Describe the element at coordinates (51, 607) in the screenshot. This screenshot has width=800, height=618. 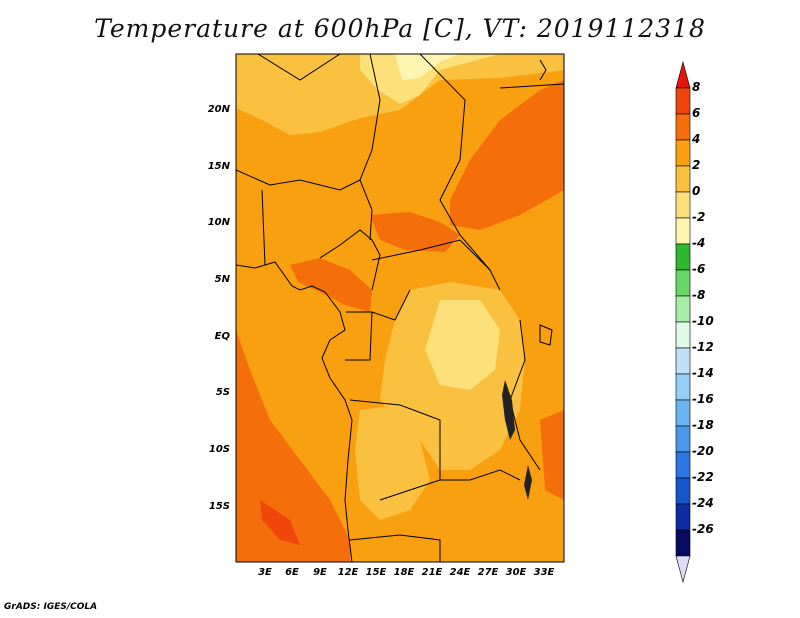
I see `grads-credit: GrADS: IGES/COLA` at that location.